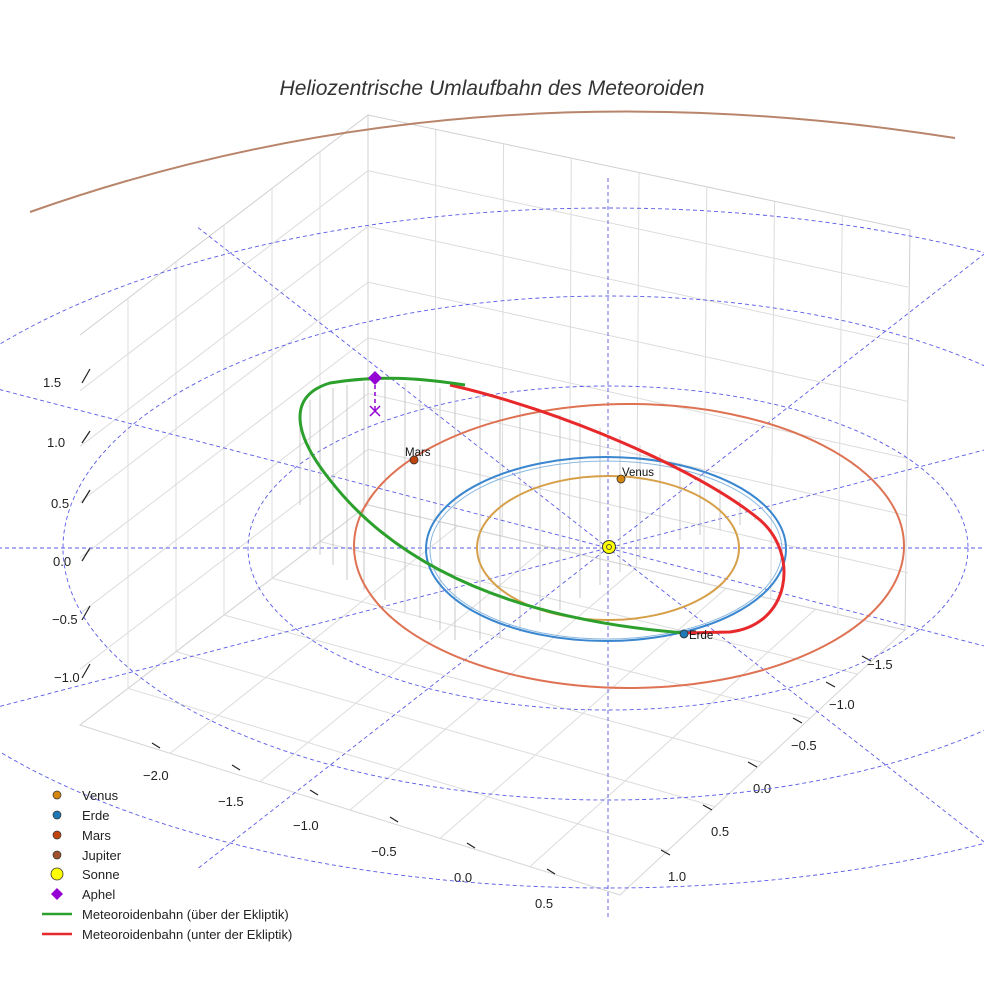 Image resolution: width=984 pixels, height=984 pixels. Describe the element at coordinates (95, 815) in the screenshot. I see `legend-label: Erde` at that location.